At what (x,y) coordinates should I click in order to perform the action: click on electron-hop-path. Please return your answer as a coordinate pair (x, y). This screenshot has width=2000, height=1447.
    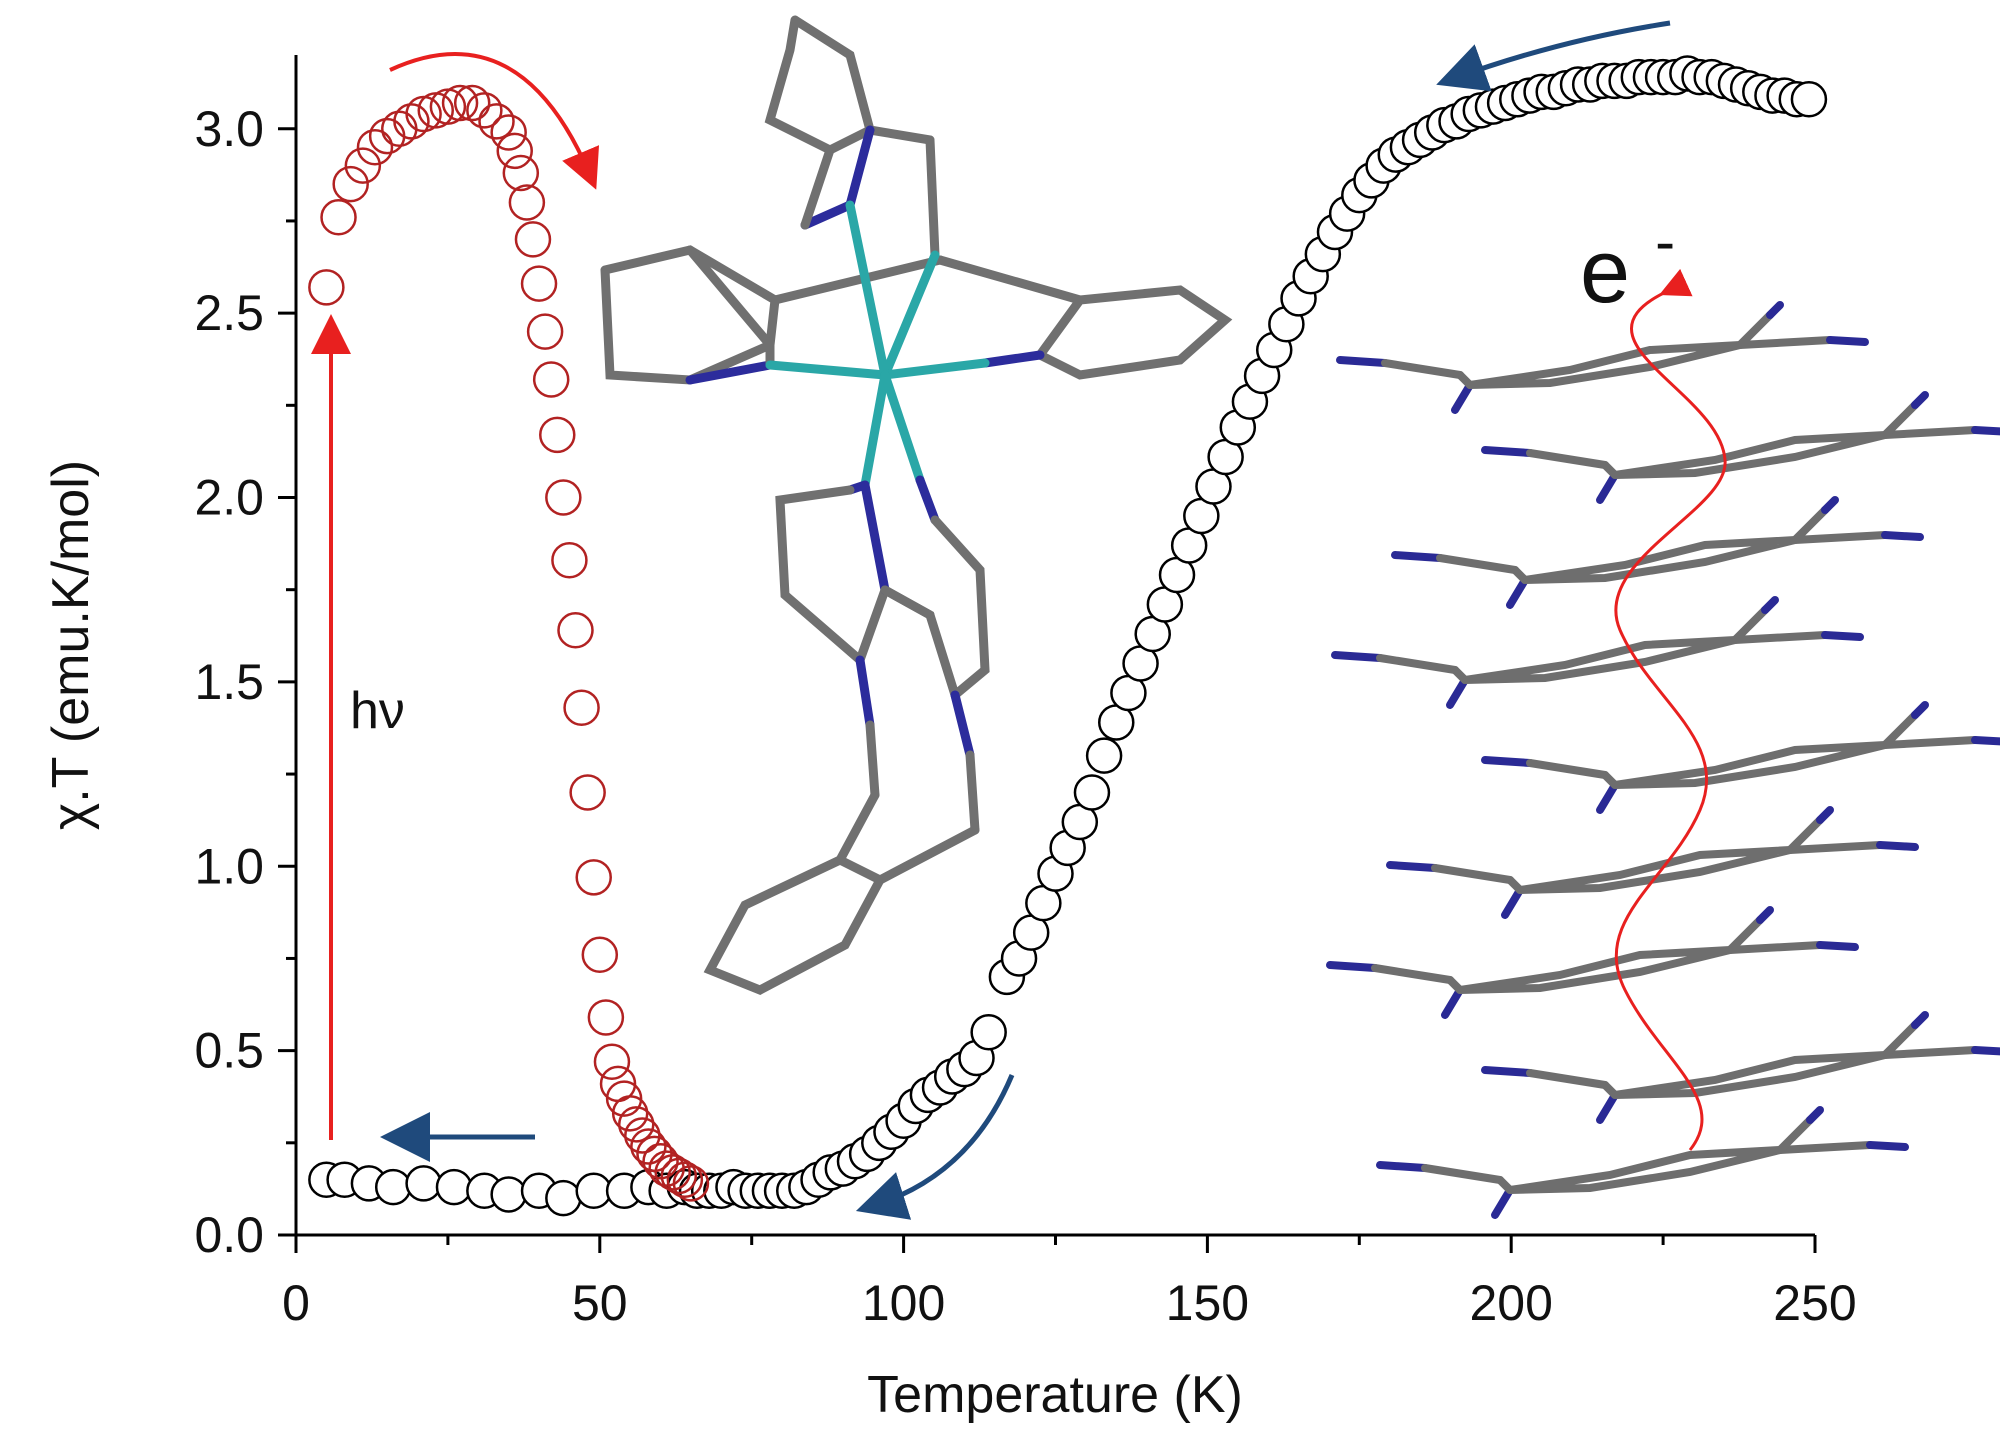
    Looking at the image, I should click on (1670, 709).